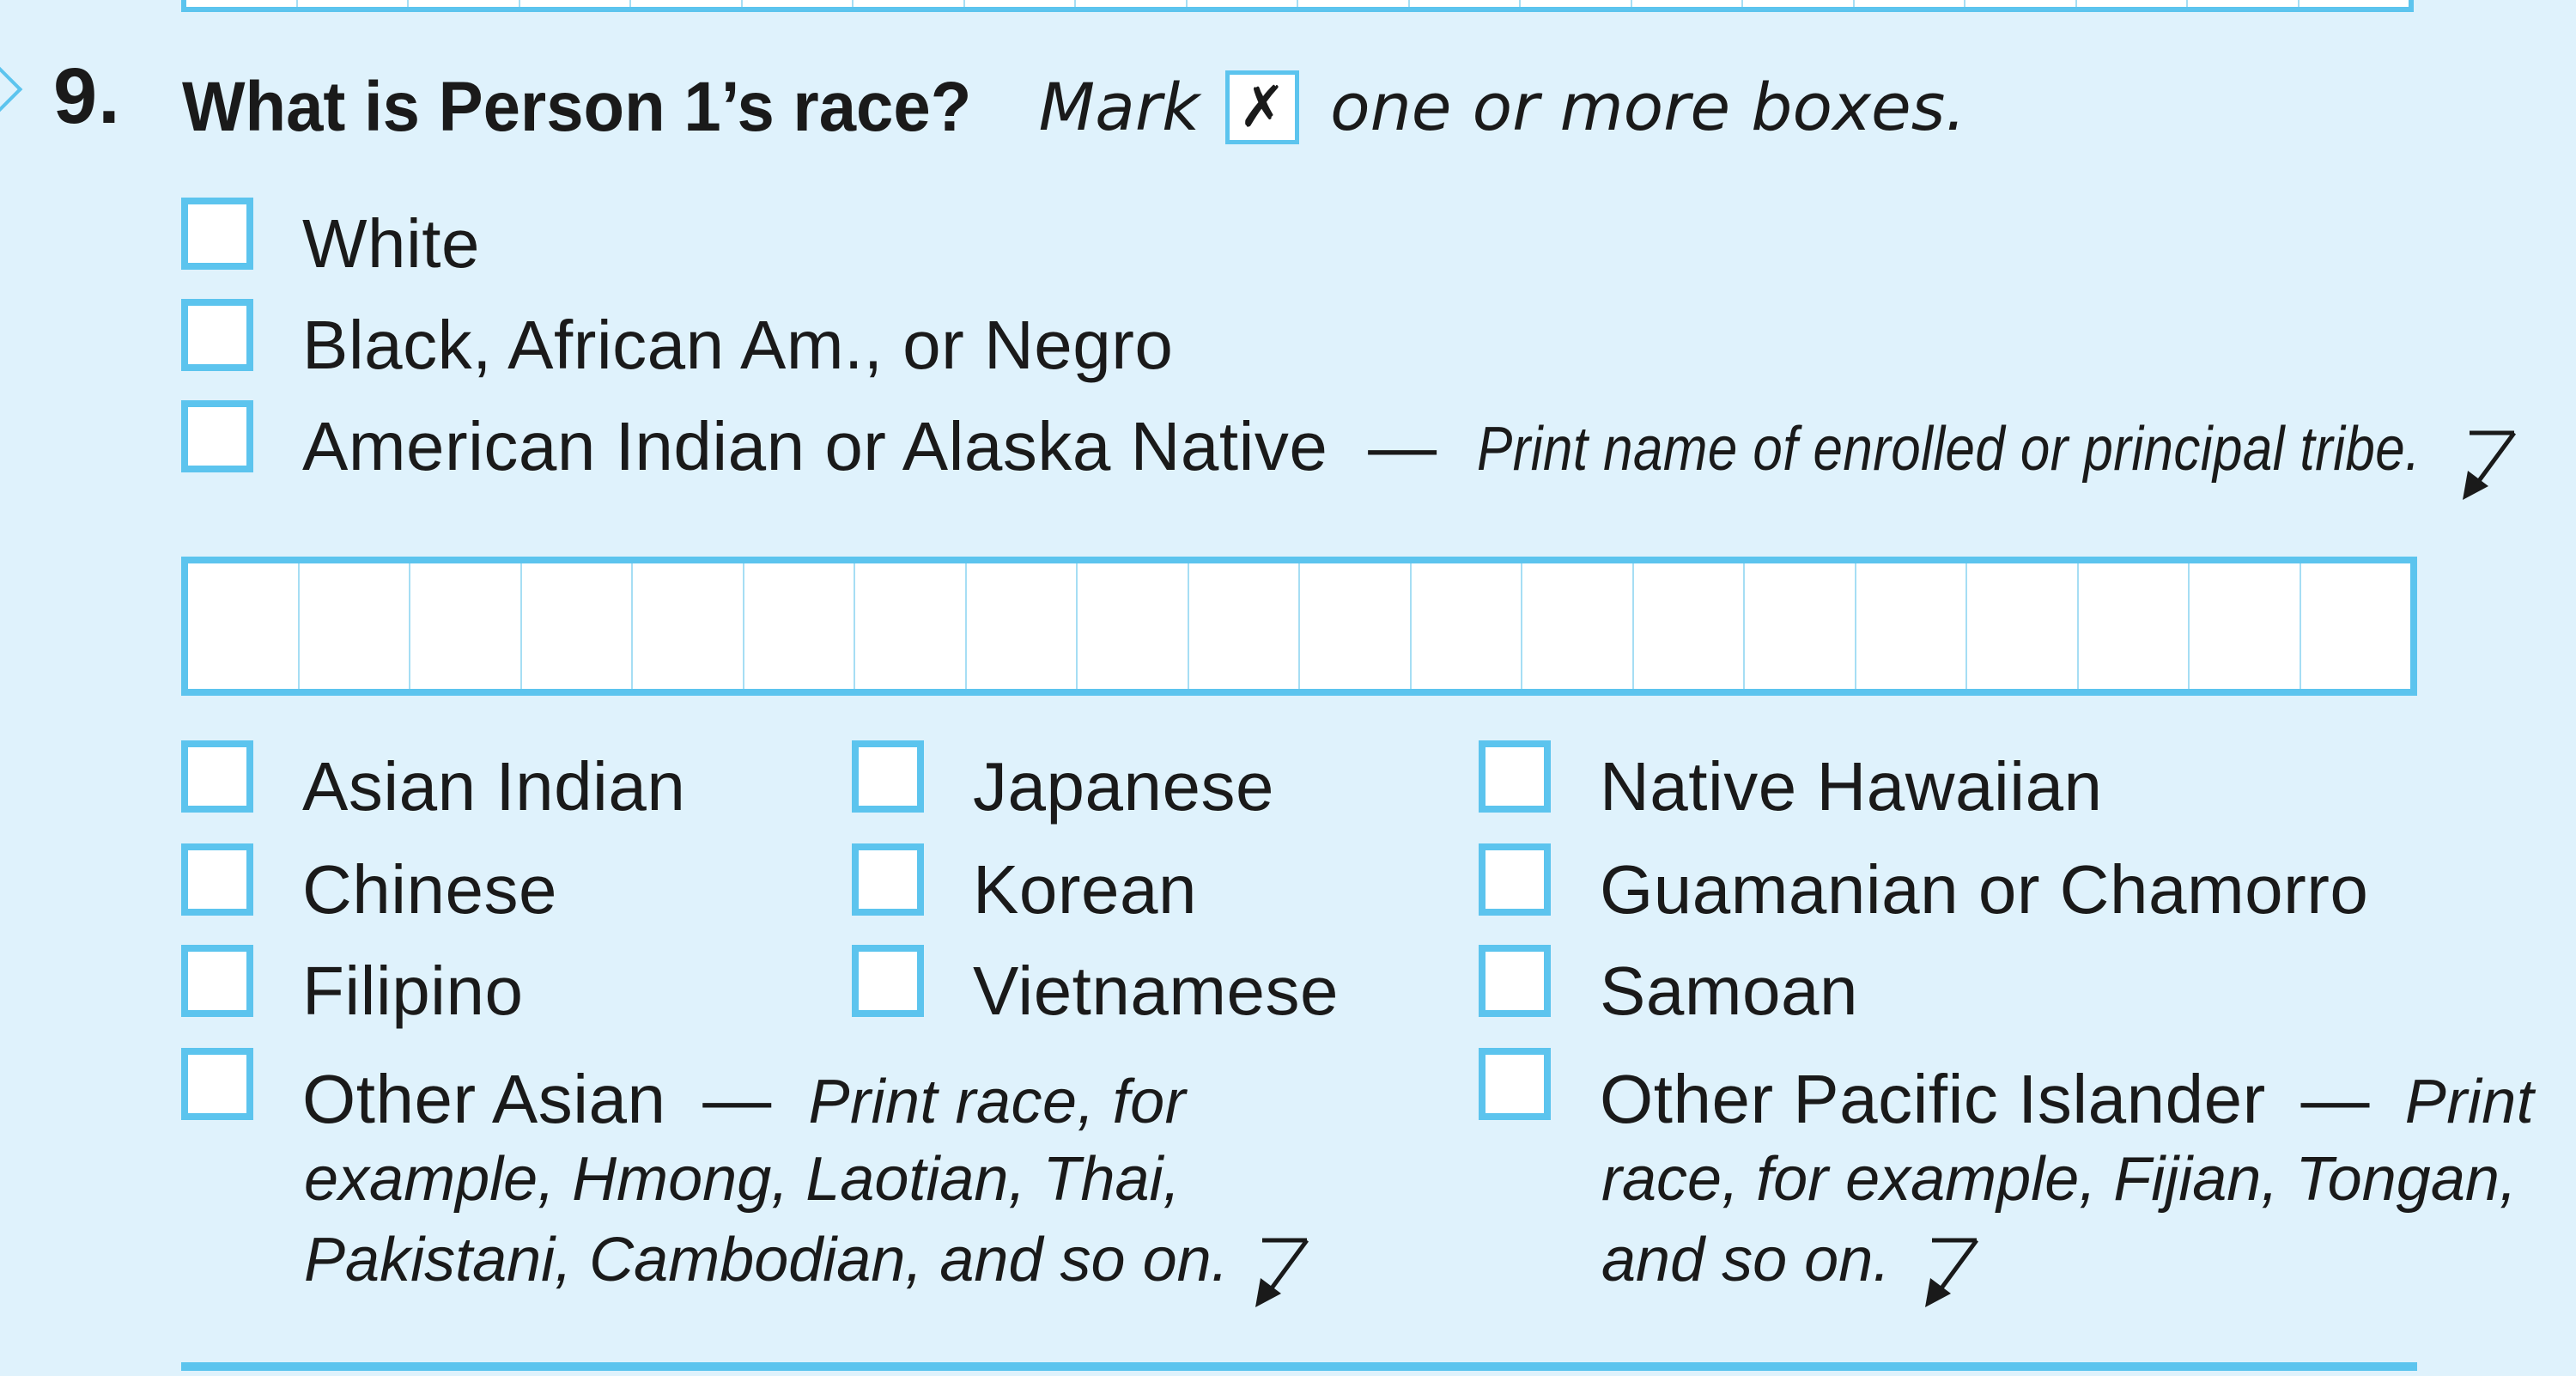 The width and height of the screenshot is (2576, 1376). I want to click on checkbox-asian-indian, so click(217, 776).